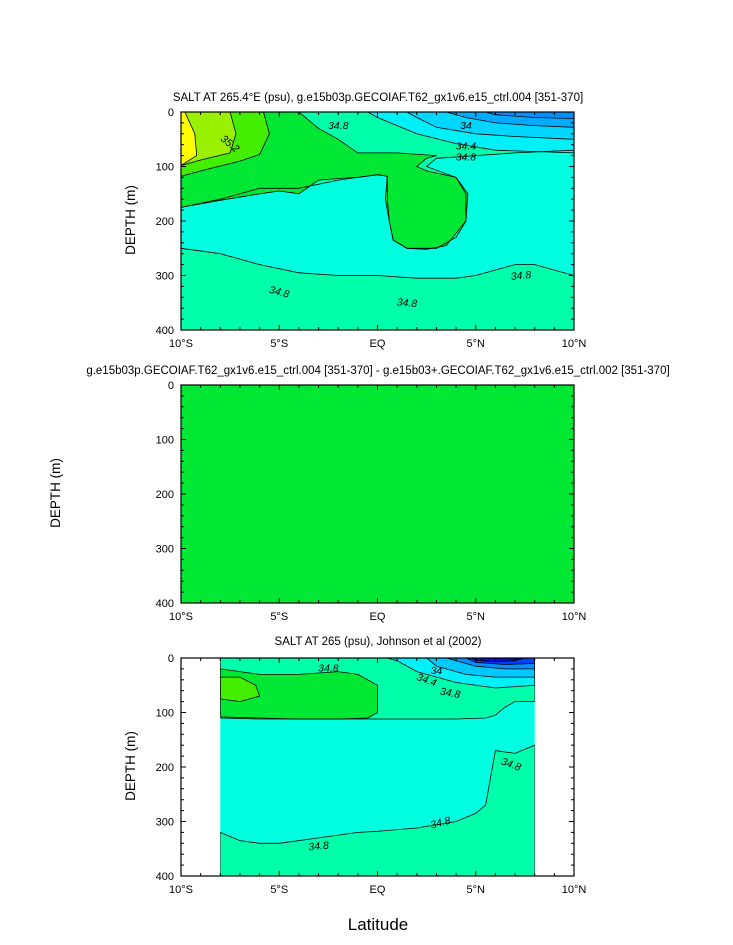  Describe the element at coordinates (181, 344) in the screenshot. I see `panel-1-x-tick-label: 10°S` at that location.